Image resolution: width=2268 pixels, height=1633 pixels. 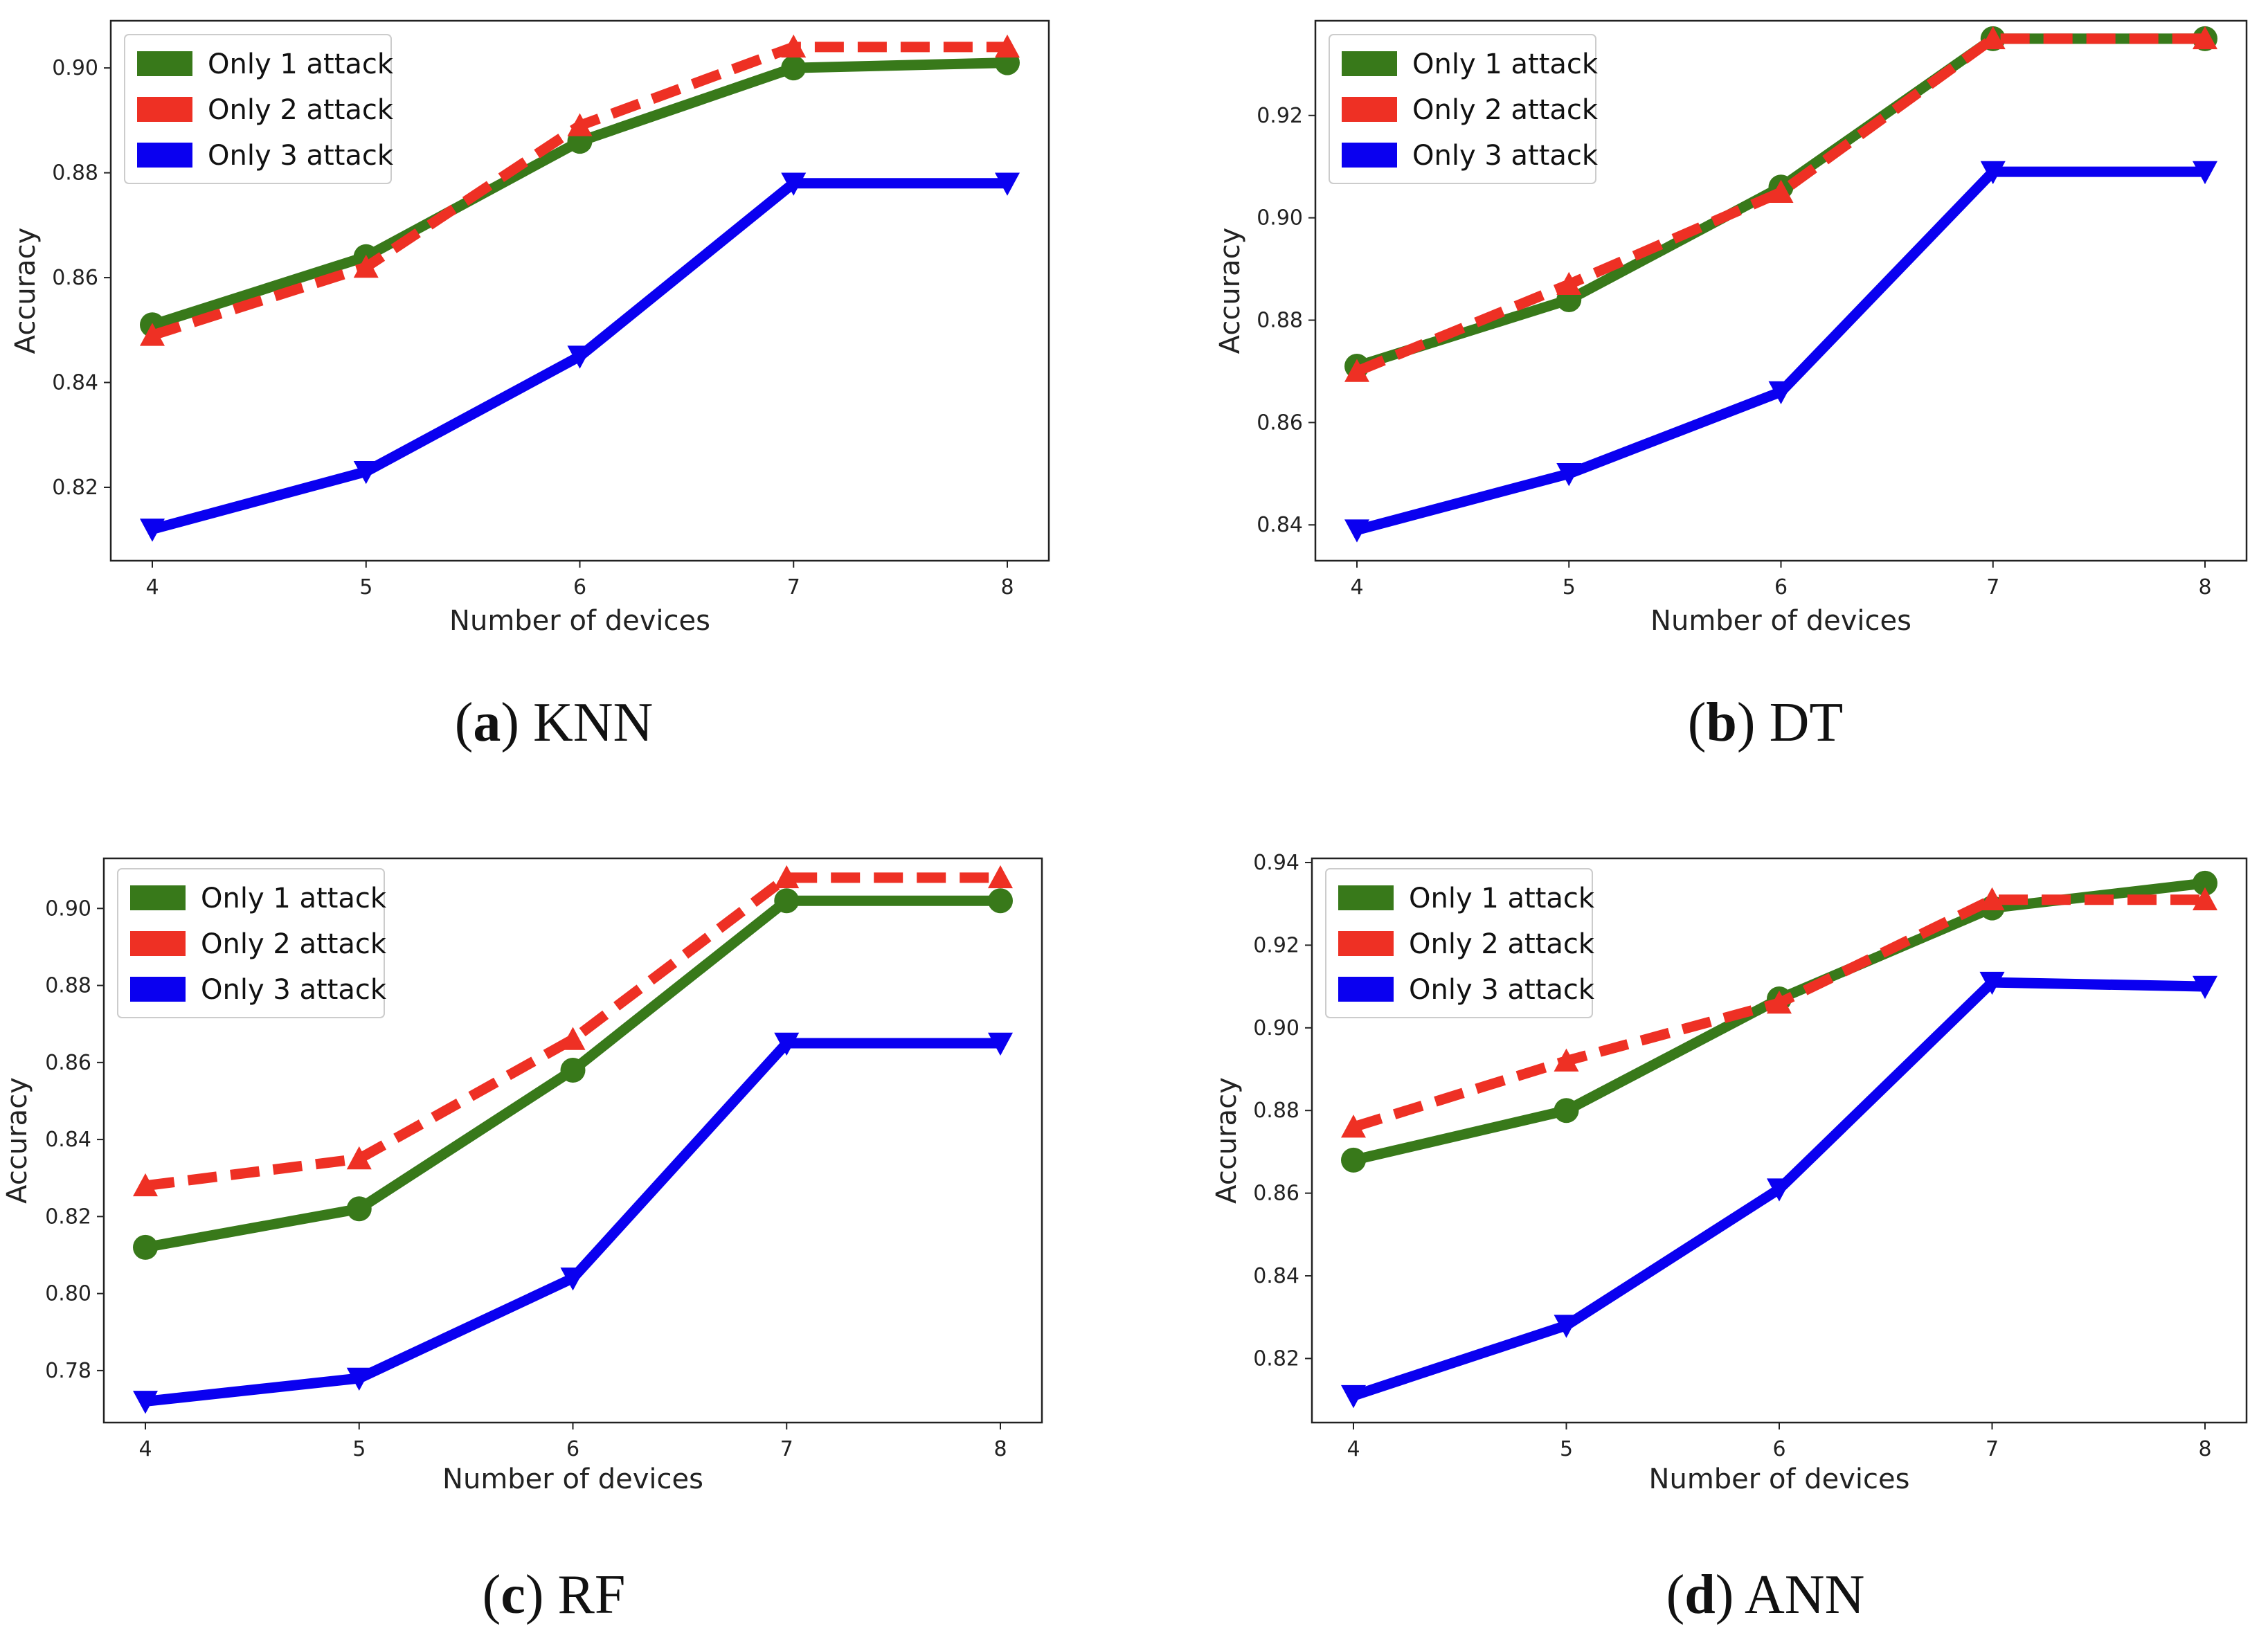 What do you see at coordinates (1276, 863) in the screenshot?
I see `y-tick-label: 0.94` at bounding box center [1276, 863].